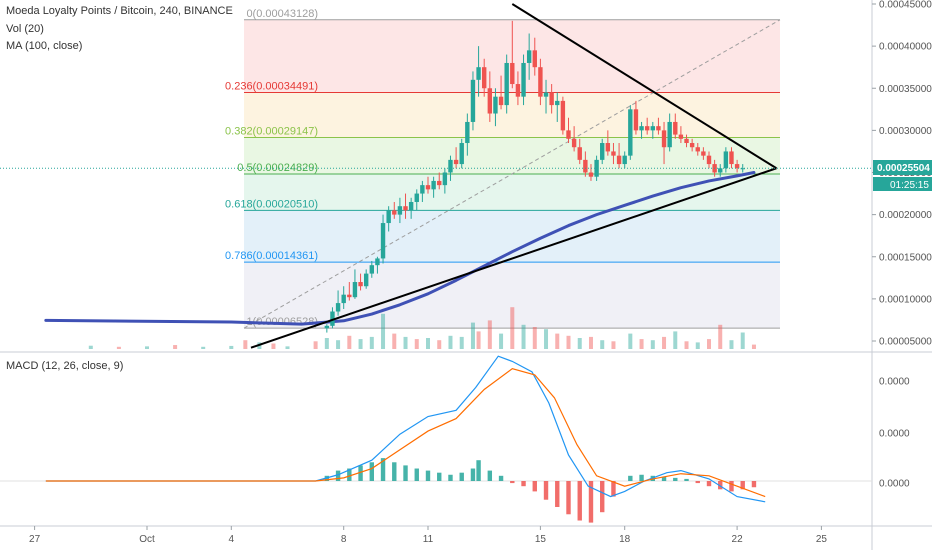  What do you see at coordinates (905, 215) in the screenshot?
I see `price-tick-label: 0.00020000` at bounding box center [905, 215].